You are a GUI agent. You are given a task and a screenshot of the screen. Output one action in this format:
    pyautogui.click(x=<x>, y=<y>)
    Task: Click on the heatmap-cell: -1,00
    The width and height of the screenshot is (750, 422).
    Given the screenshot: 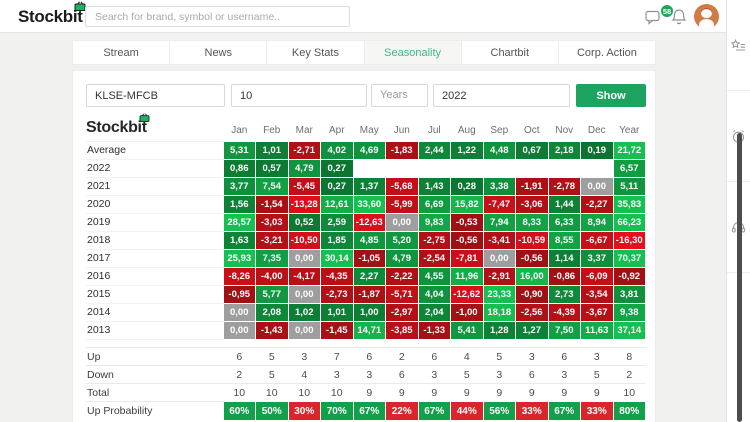 What is the action you would take?
    pyautogui.click(x=467, y=312)
    